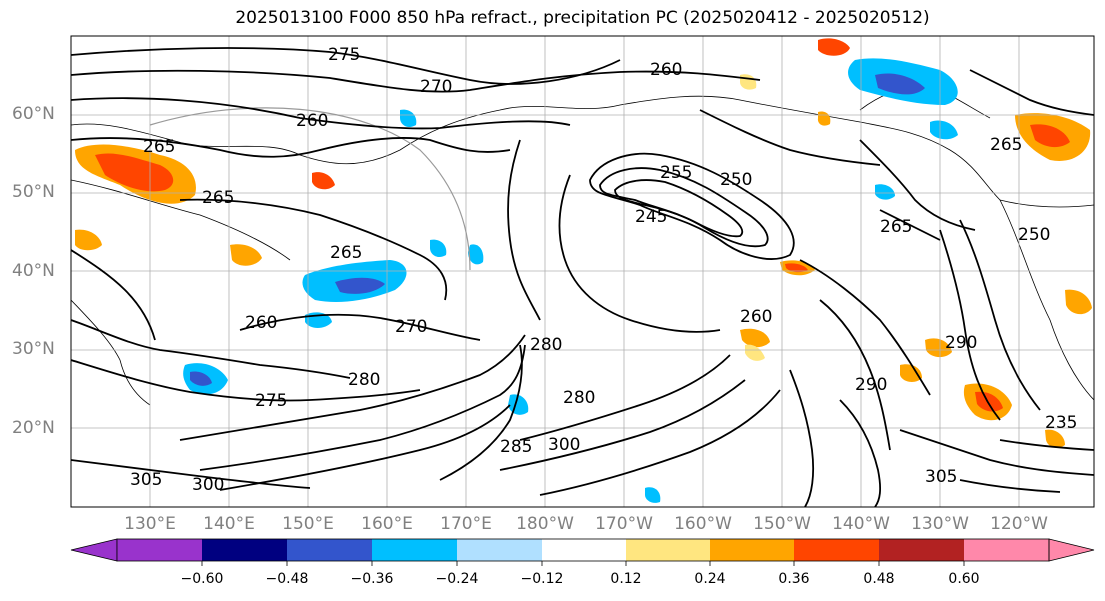  Describe the element at coordinates (287, 579) in the screenshot. I see `colorbar-tick-label: −0.48` at that location.